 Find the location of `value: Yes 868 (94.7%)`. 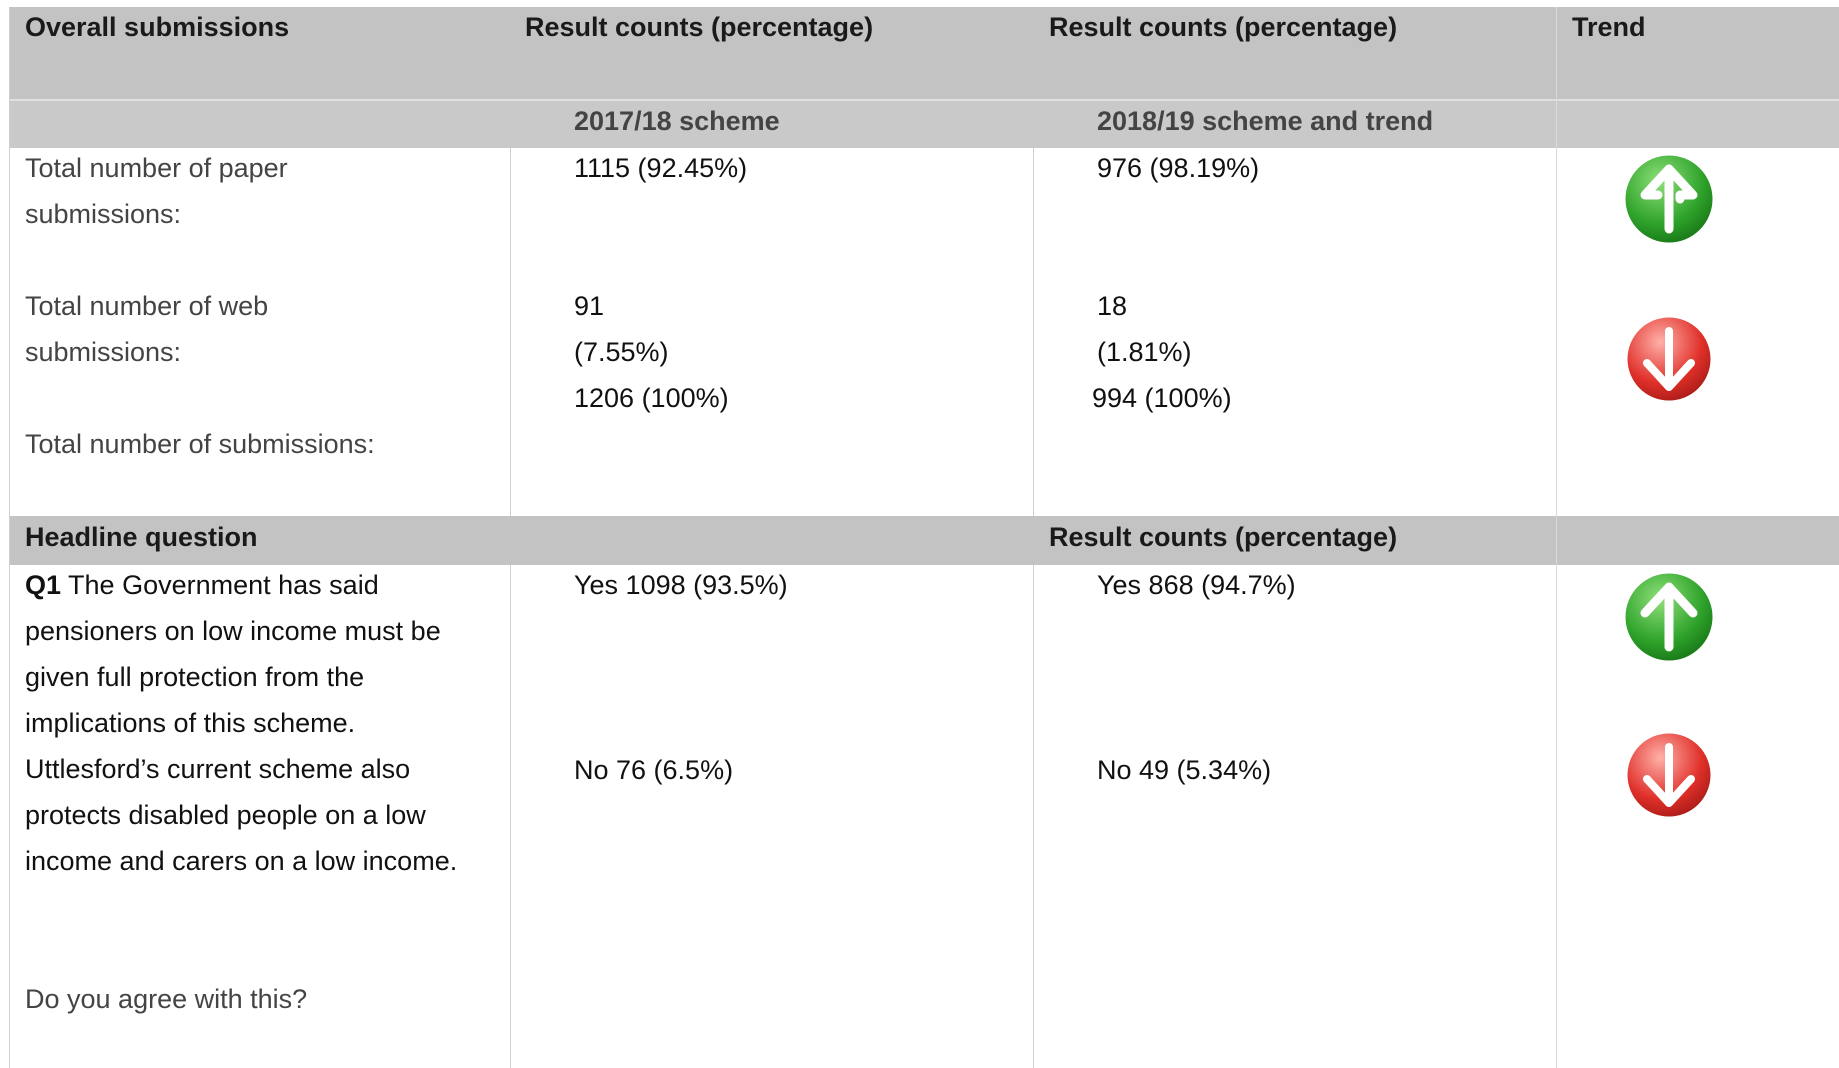

value: Yes 868 (94.7%) is located at coordinates (1196, 585).